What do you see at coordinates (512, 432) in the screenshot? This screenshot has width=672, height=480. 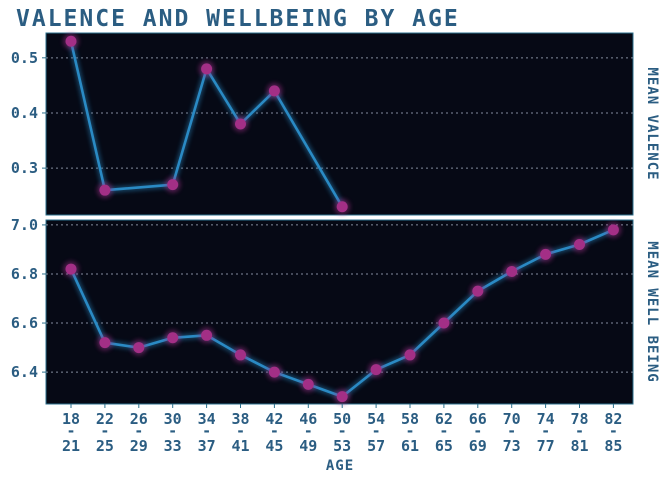 I see `x-tick-label: 70 -73` at bounding box center [512, 432].